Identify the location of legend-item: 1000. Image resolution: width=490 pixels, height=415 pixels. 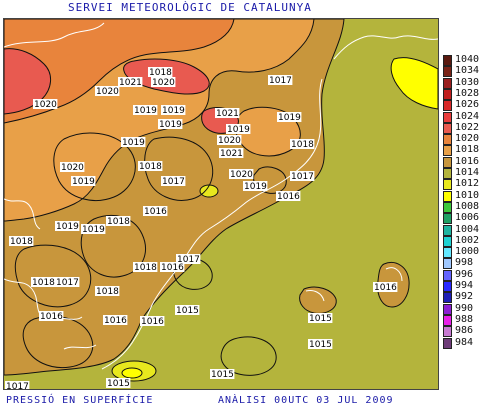
(465, 252).